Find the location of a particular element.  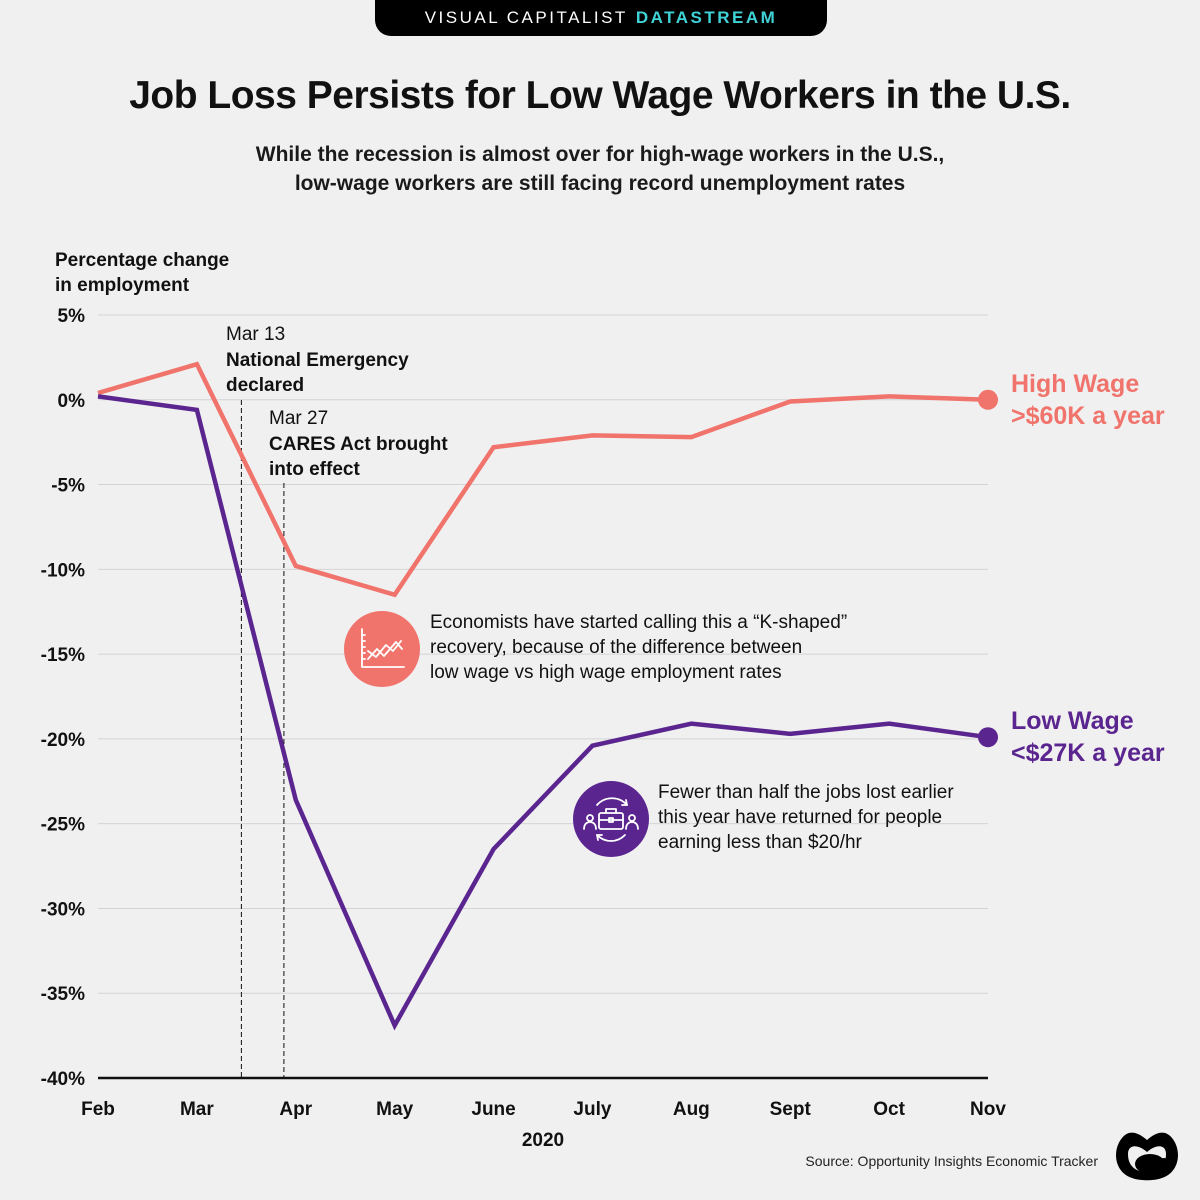

x-tick-label: Apr is located at coordinates (295, 1109).